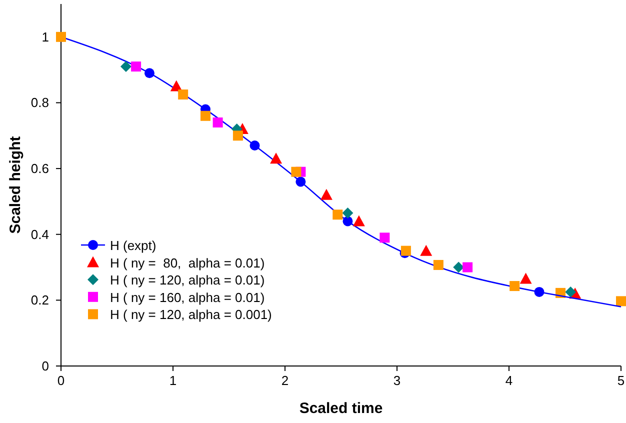 The image size is (626, 423). I want to click on x-tick-label: 0, so click(61, 380).